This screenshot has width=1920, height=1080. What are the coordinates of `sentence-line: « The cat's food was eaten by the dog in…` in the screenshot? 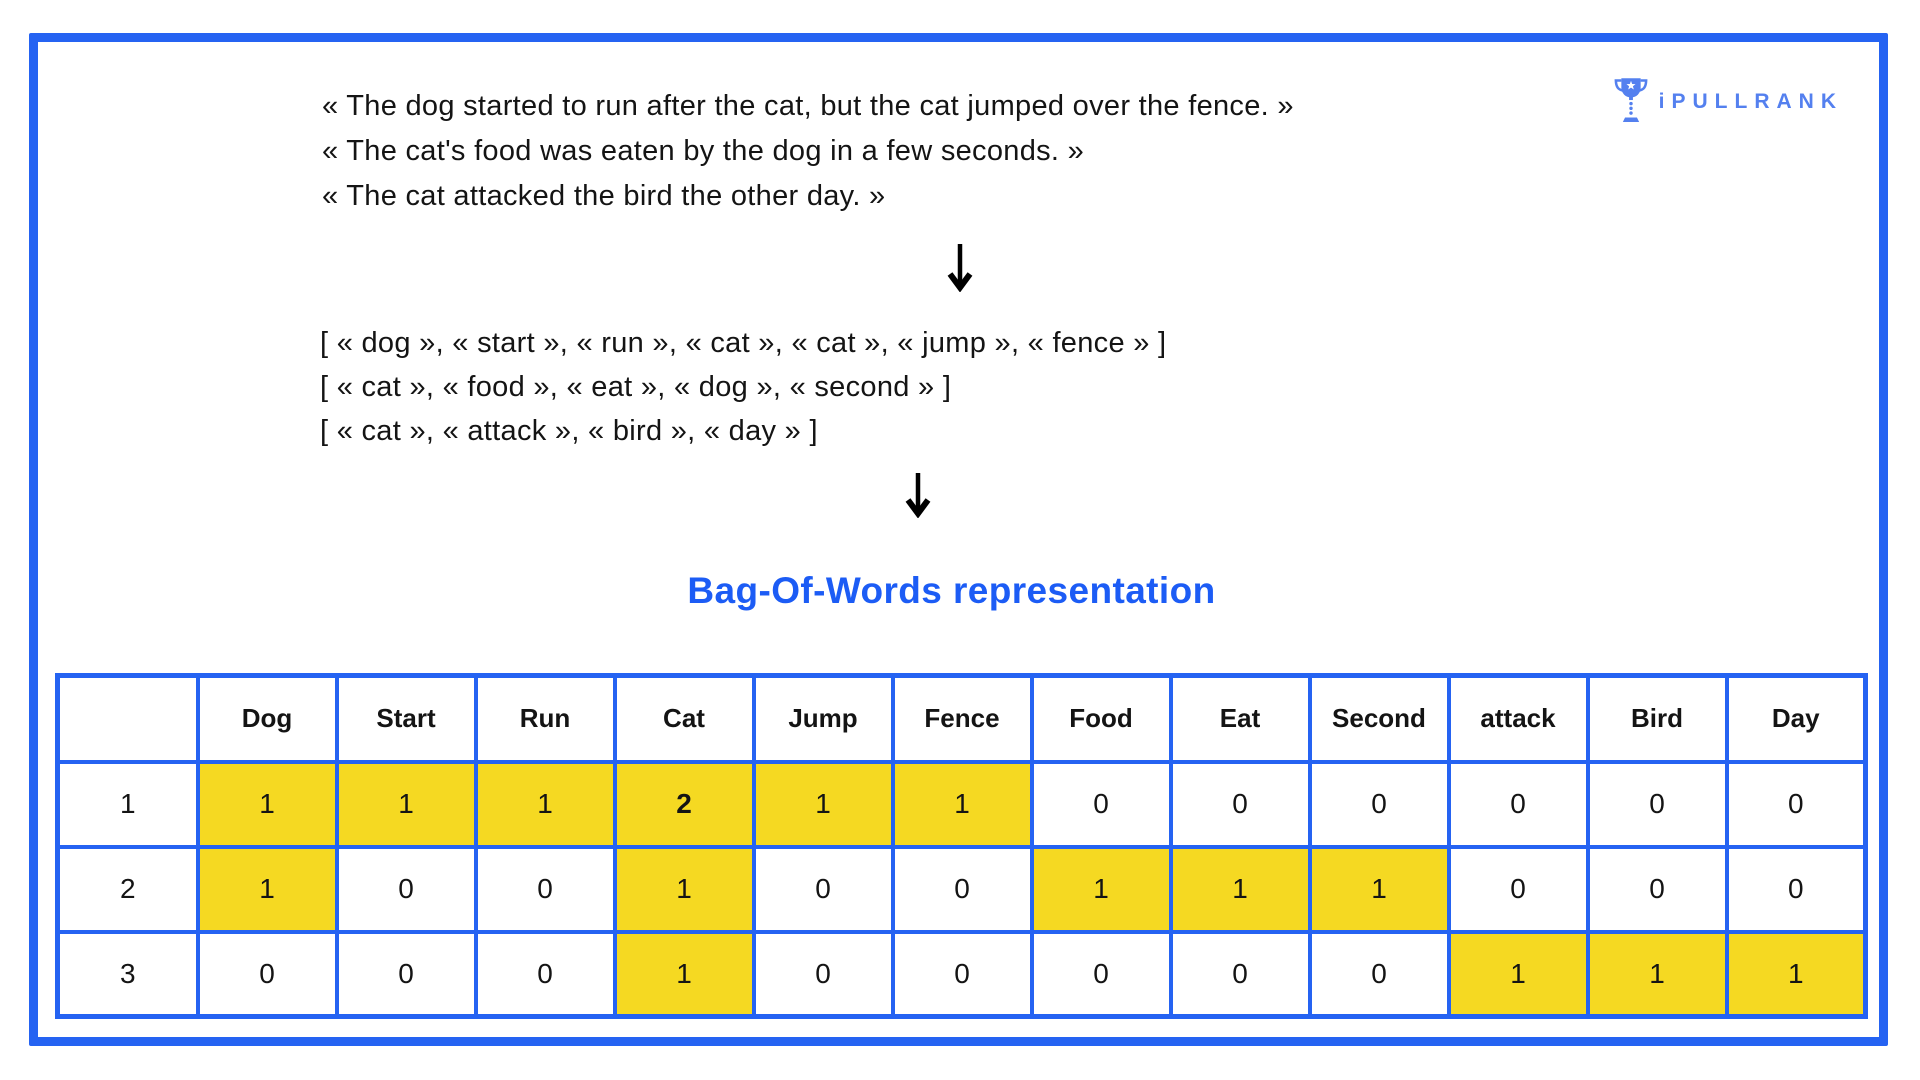 It's located at (703, 151).